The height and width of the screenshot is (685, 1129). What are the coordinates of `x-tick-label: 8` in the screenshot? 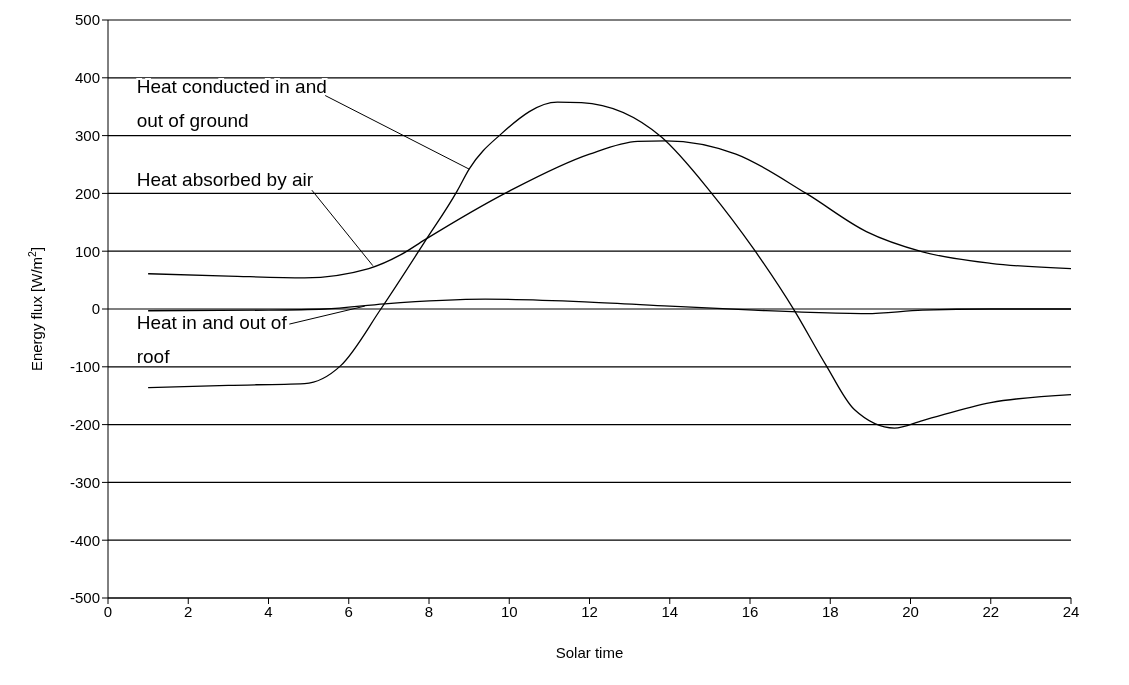 It's located at (429, 611).